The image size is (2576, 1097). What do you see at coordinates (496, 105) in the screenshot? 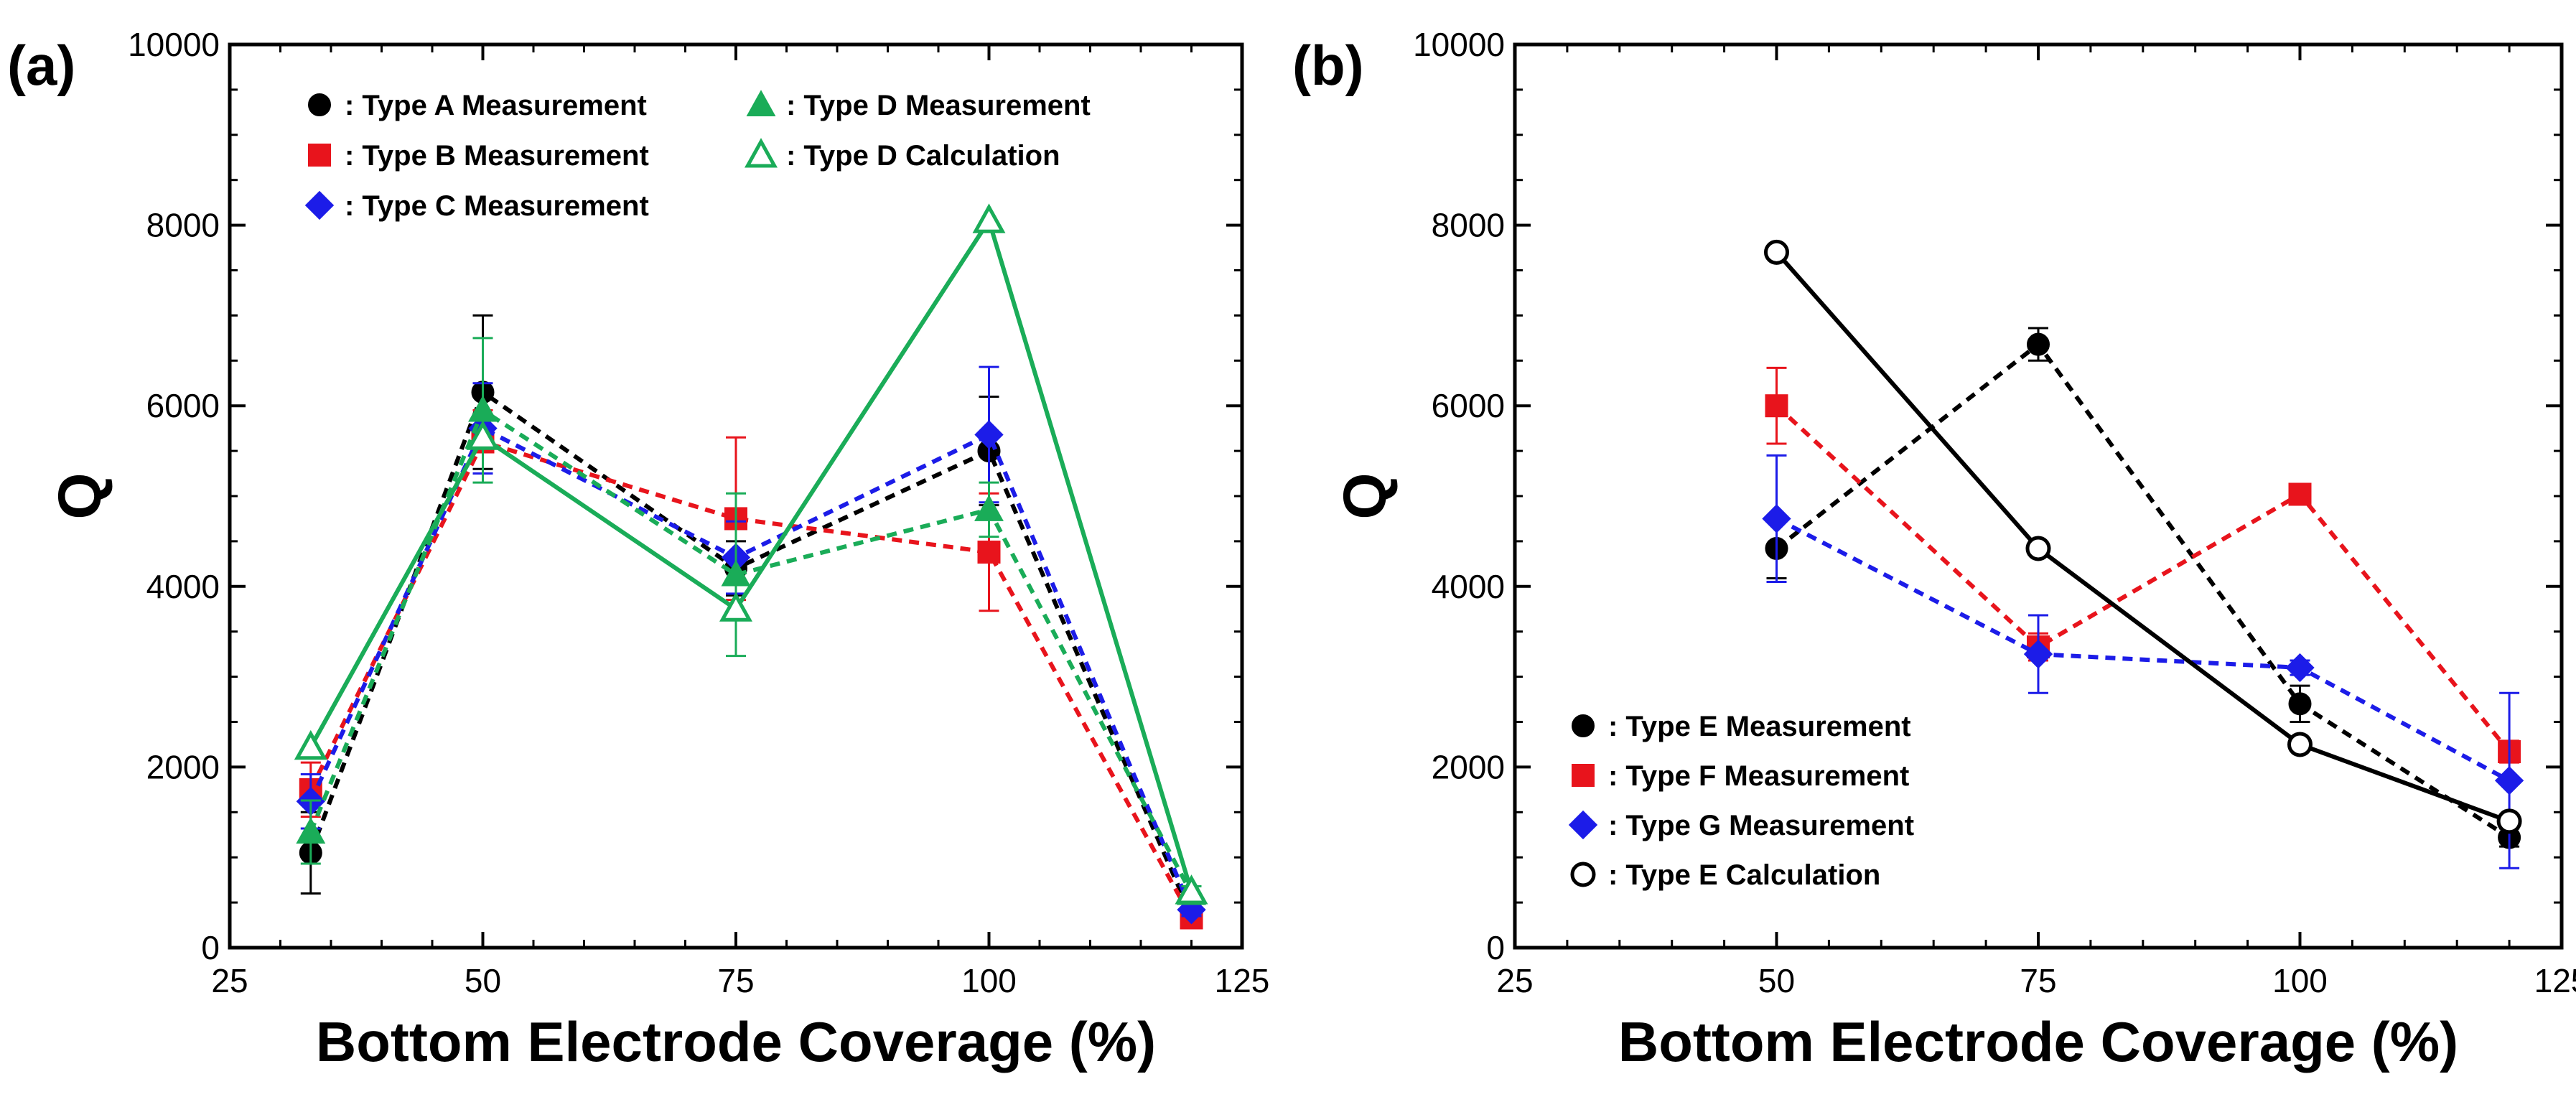
I see `legend-label: : Type A Measurement` at bounding box center [496, 105].